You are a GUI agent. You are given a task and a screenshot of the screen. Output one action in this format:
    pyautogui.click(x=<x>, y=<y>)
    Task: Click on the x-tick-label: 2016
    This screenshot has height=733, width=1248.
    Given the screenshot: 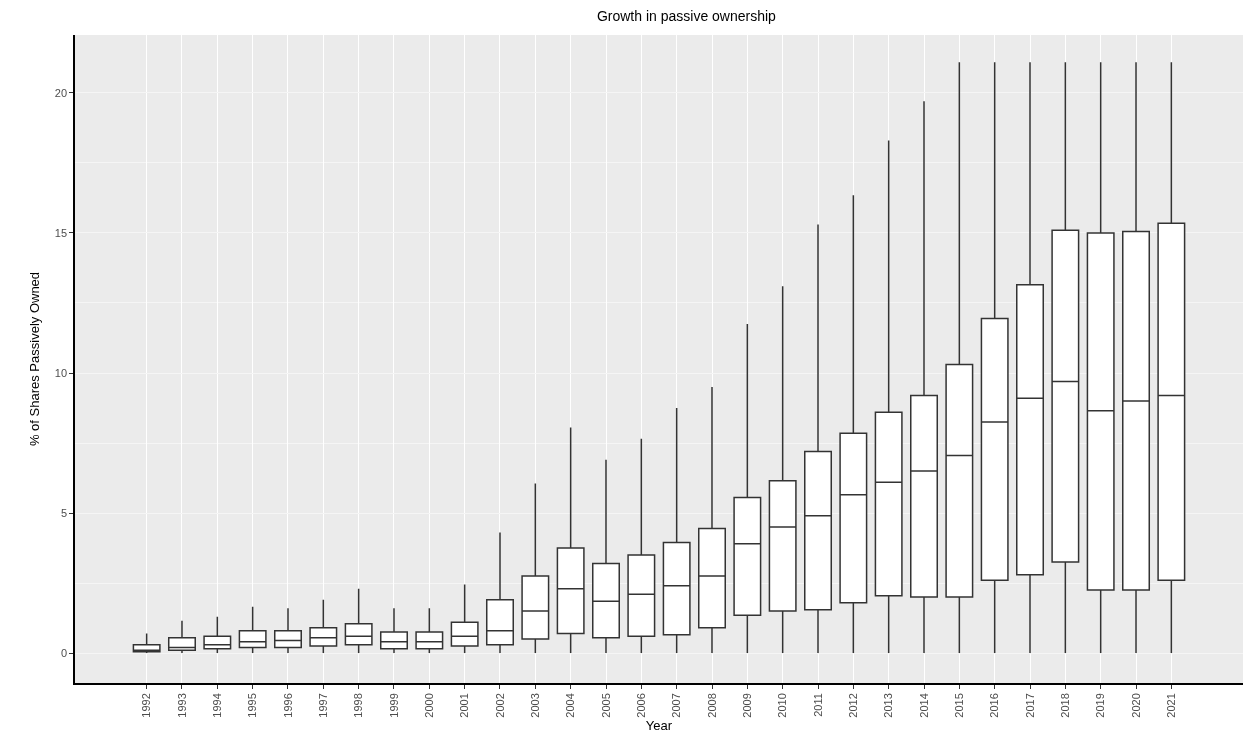 What is the action you would take?
    pyautogui.click(x=994, y=705)
    